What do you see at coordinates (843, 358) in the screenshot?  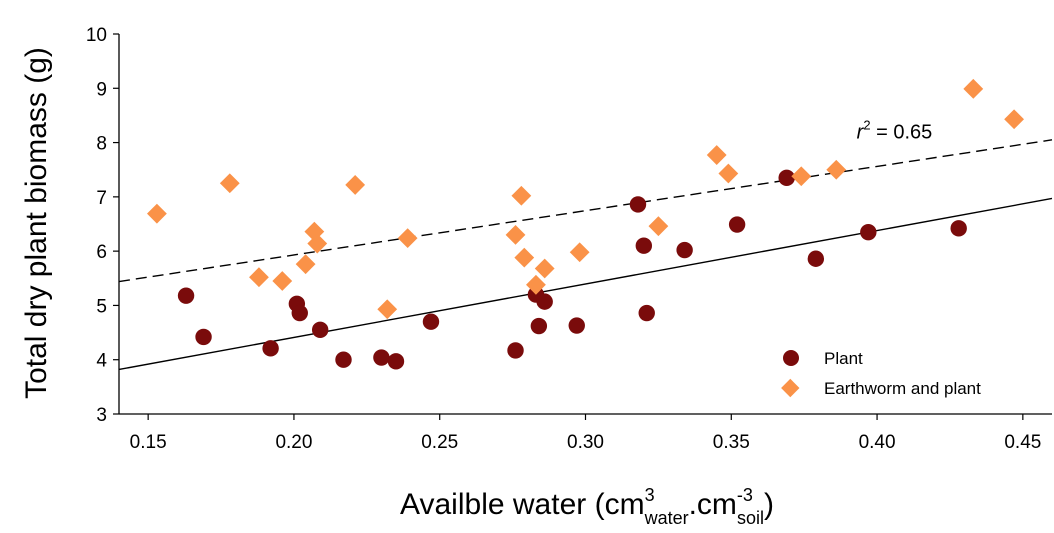 I see `legend-label-plant: Plant` at bounding box center [843, 358].